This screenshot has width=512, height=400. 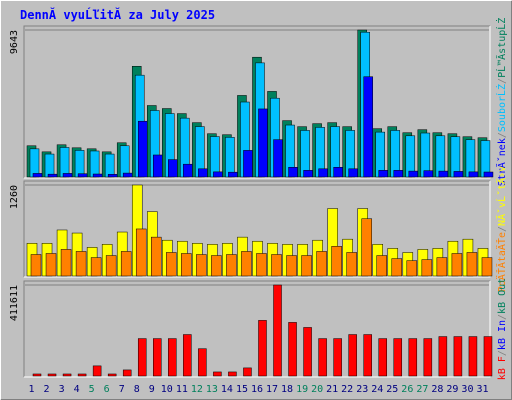 I want to click on x-tick-label: 10, so click(x=167, y=389).